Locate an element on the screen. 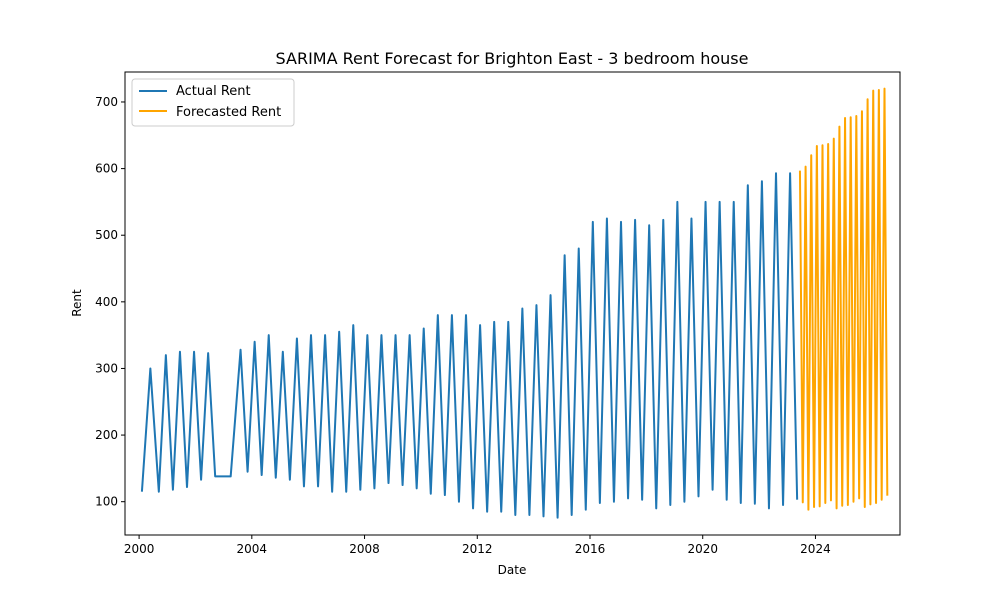 The height and width of the screenshot is (600, 1000). x-tick-label: 2012 is located at coordinates (477, 549).